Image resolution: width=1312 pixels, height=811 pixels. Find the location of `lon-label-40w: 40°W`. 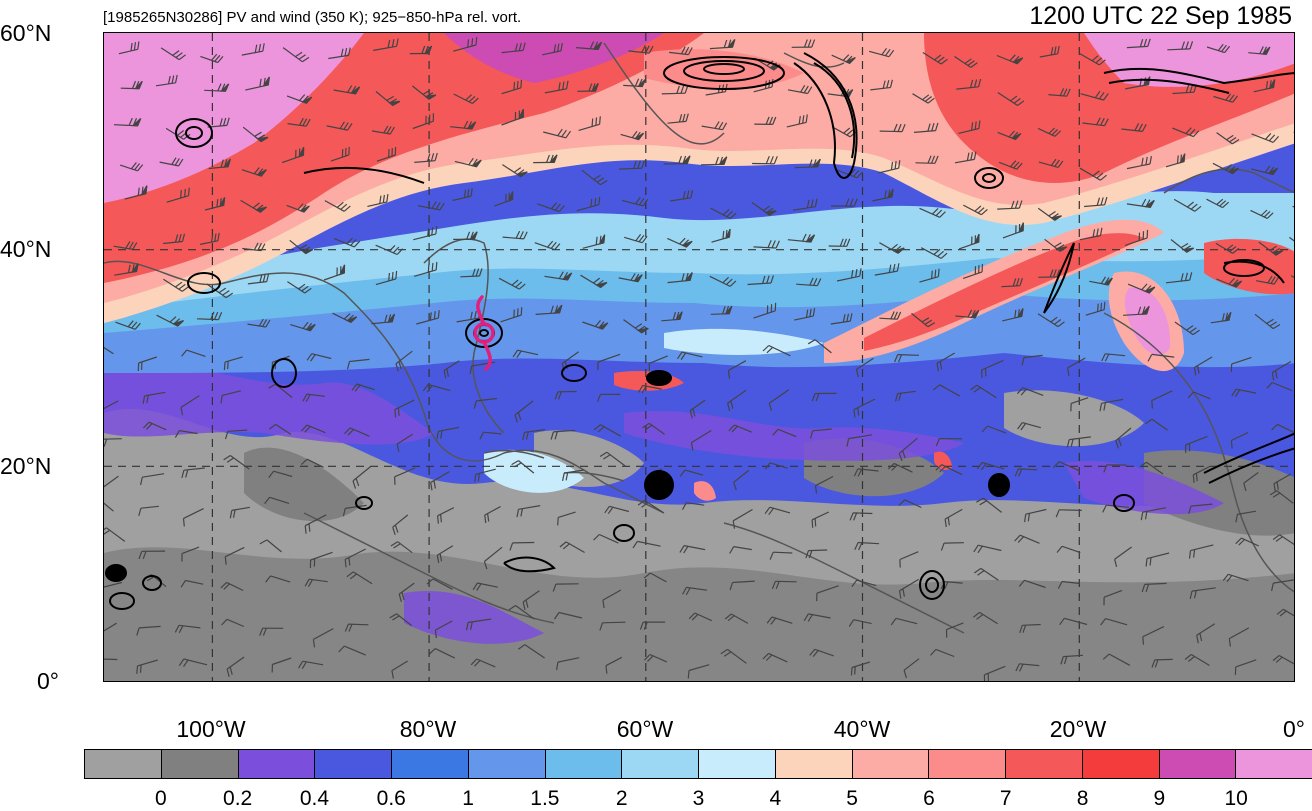

lon-label-40w: 40°W is located at coordinates (862, 729).